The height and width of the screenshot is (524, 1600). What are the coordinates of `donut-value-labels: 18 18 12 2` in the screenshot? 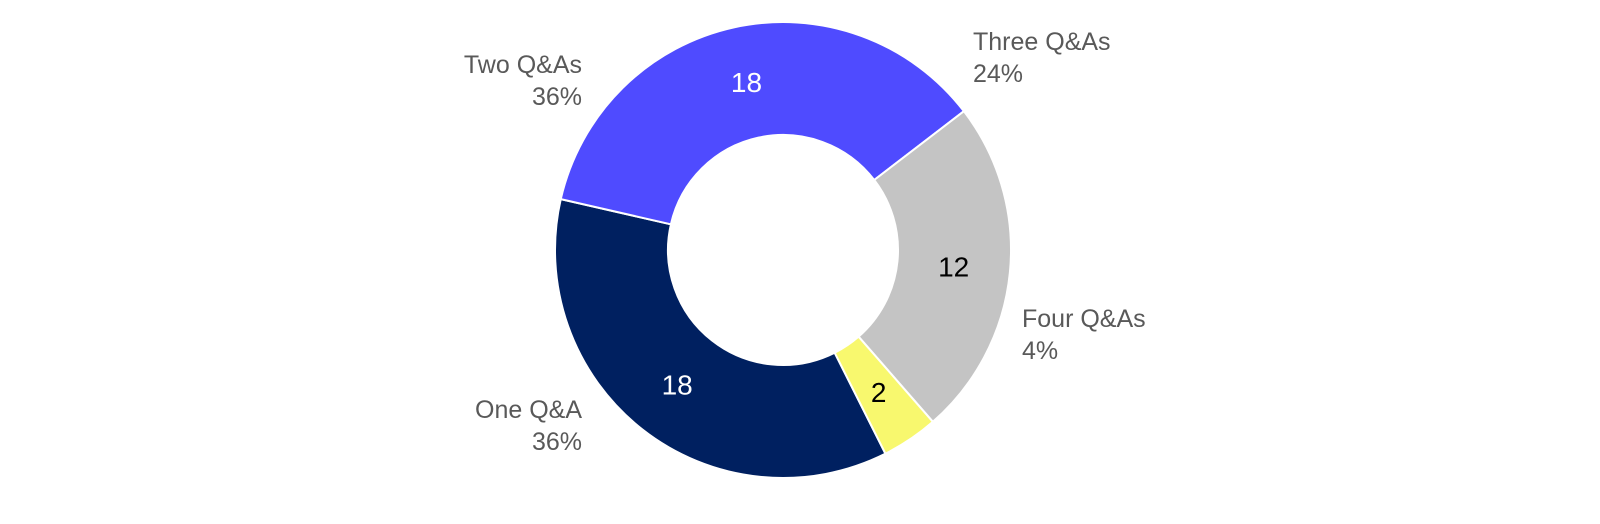 It's located at (816, 237).